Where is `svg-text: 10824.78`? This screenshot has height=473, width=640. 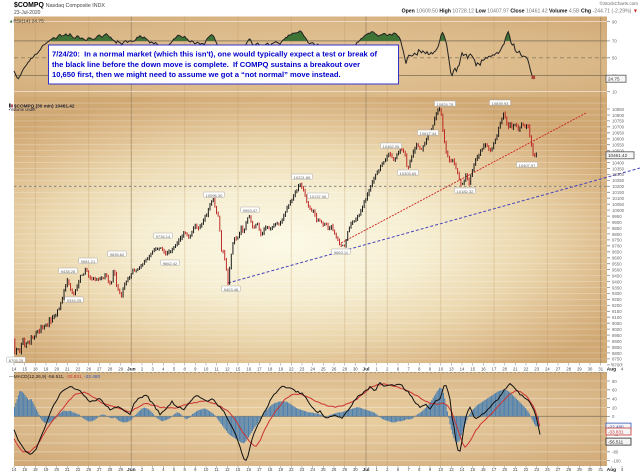 svg-text: 10824.78 is located at coordinates (445, 104).